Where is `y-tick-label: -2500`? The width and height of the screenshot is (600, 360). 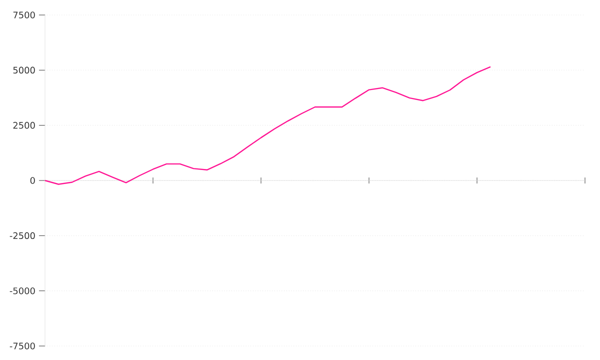
y-tick-label: -2500 is located at coordinates (22, 236).